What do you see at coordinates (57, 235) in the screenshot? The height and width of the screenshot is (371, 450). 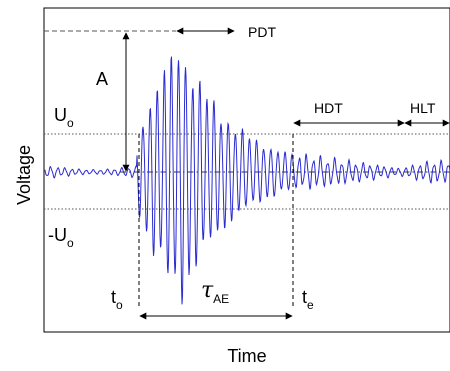 I see `threshold-negative-main: -U` at bounding box center [57, 235].